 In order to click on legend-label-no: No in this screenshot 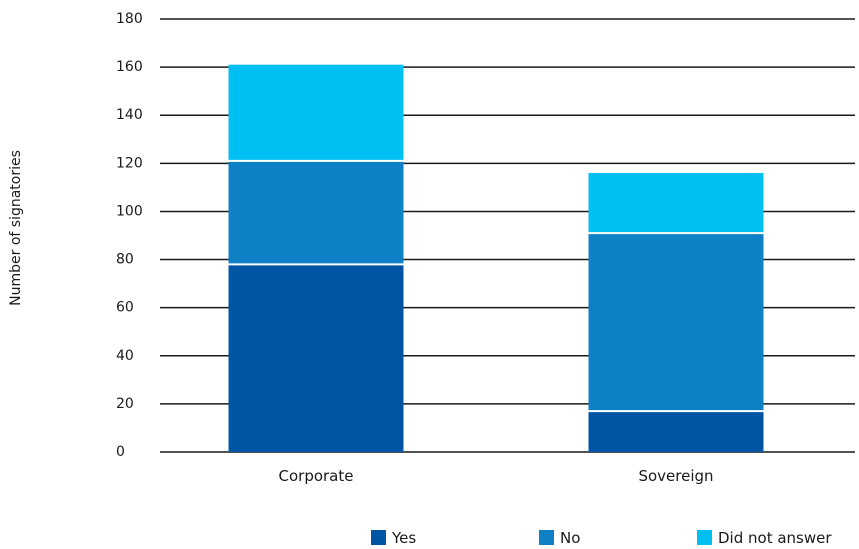, I will do `click(570, 538)`.